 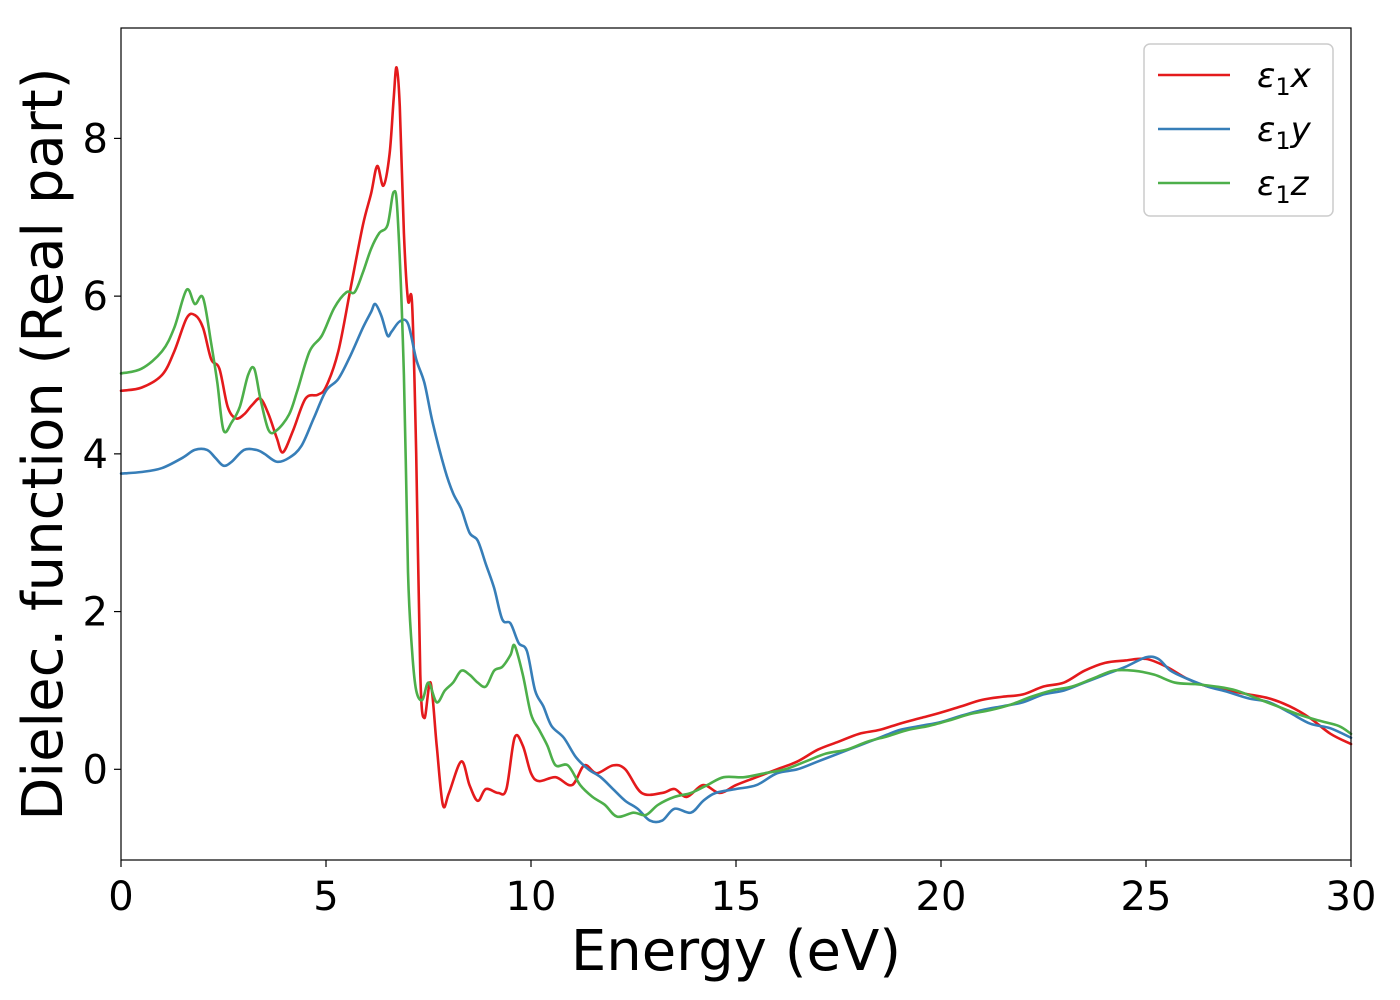 I want to click on y-tick-label: 2, so click(x=95, y=613).